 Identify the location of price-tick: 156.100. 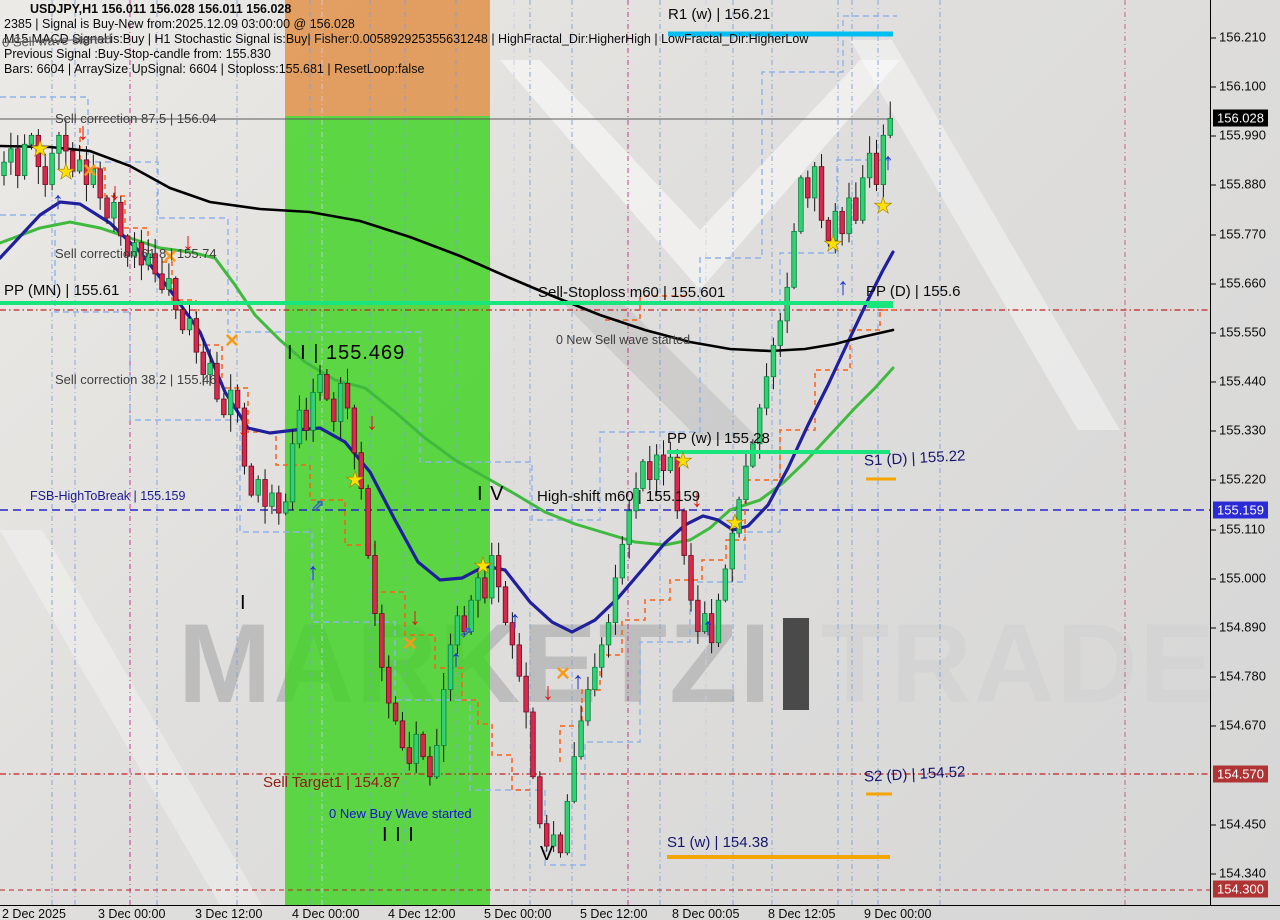
(1238, 86).